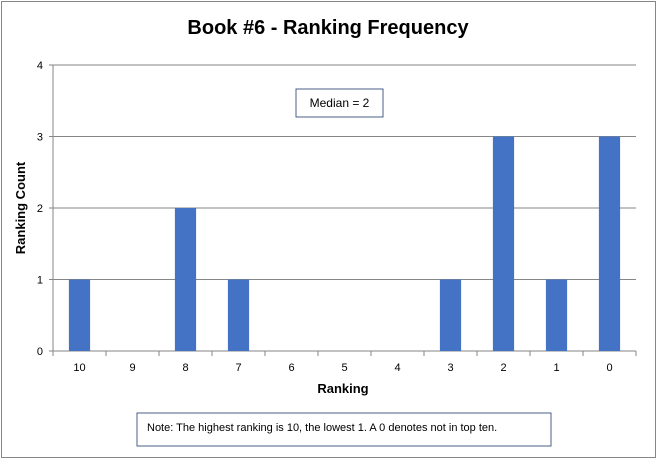  What do you see at coordinates (40, 281) in the screenshot?
I see `y-tick-label: 1` at bounding box center [40, 281].